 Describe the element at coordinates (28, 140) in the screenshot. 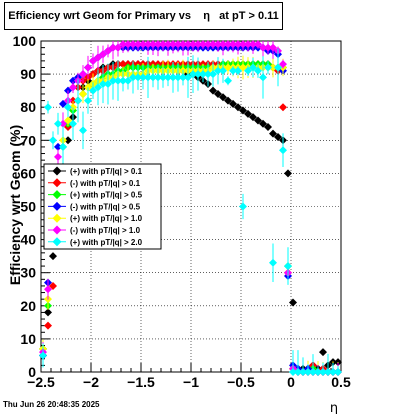

I see `y-tick-label: 70` at that location.